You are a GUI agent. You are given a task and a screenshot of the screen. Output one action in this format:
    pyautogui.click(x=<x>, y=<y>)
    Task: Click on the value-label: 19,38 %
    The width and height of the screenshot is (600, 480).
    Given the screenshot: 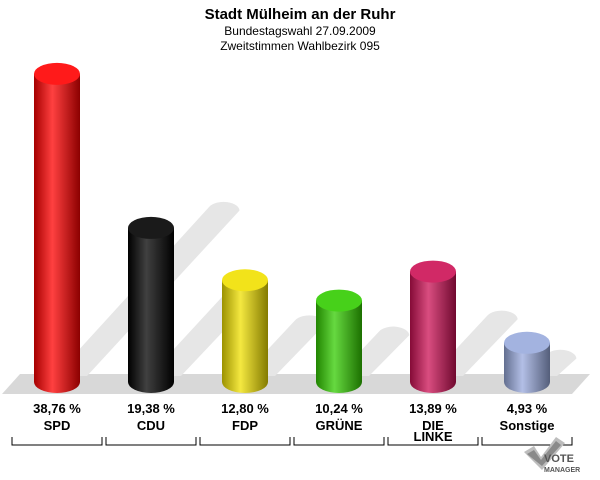 What is the action you would take?
    pyautogui.click(x=151, y=408)
    